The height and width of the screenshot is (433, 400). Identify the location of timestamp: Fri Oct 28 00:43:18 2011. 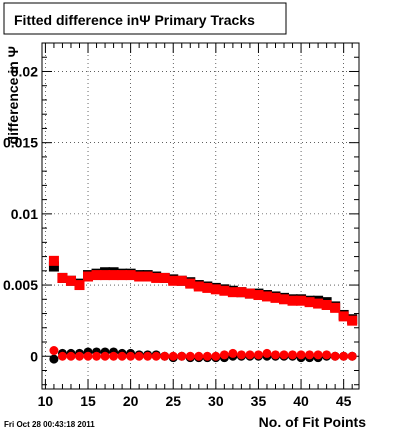
(49, 424).